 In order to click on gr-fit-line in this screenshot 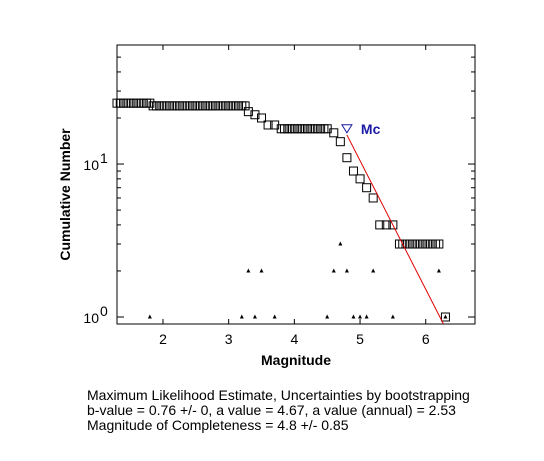, I will do `click(395, 229)`.